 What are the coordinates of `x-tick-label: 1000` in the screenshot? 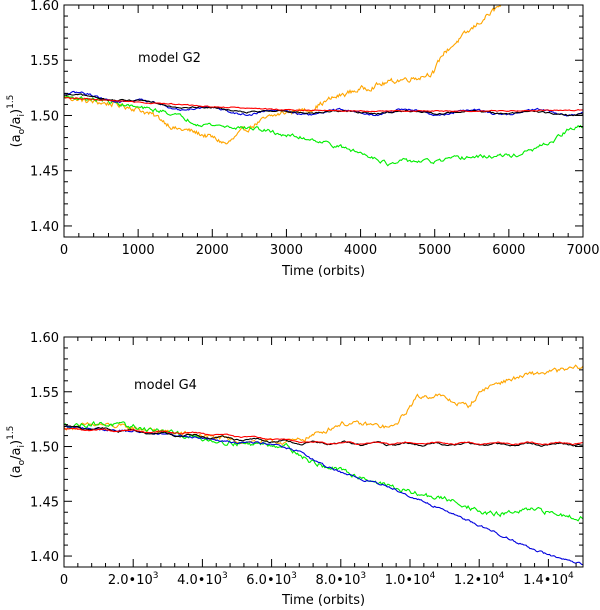 It's located at (138, 250).